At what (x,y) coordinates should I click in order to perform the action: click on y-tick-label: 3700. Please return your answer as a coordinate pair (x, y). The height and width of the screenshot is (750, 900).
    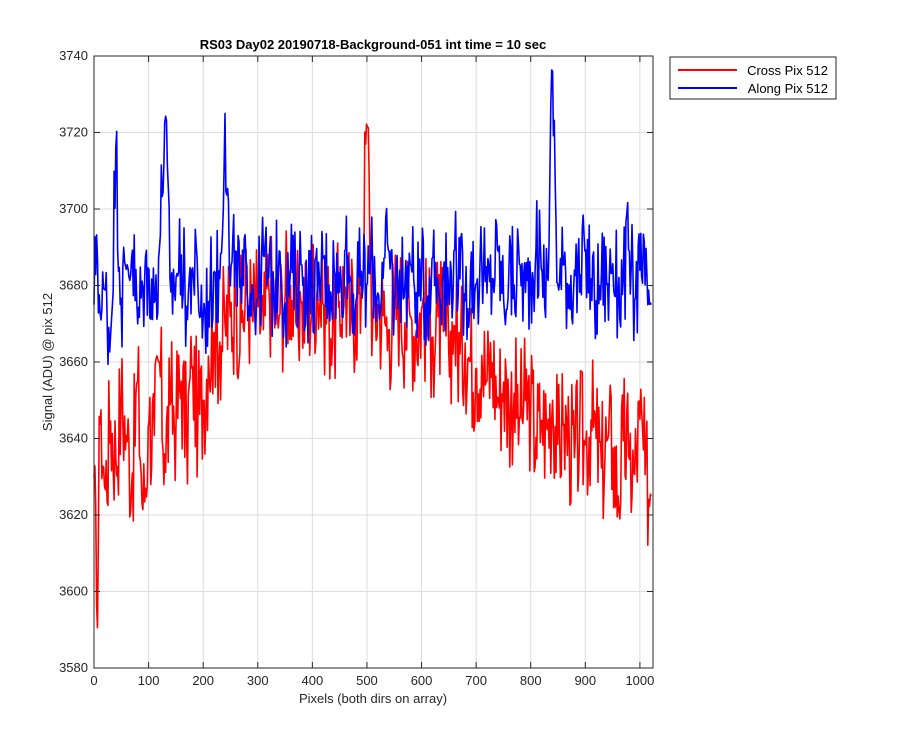
    Looking at the image, I should click on (73, 208).